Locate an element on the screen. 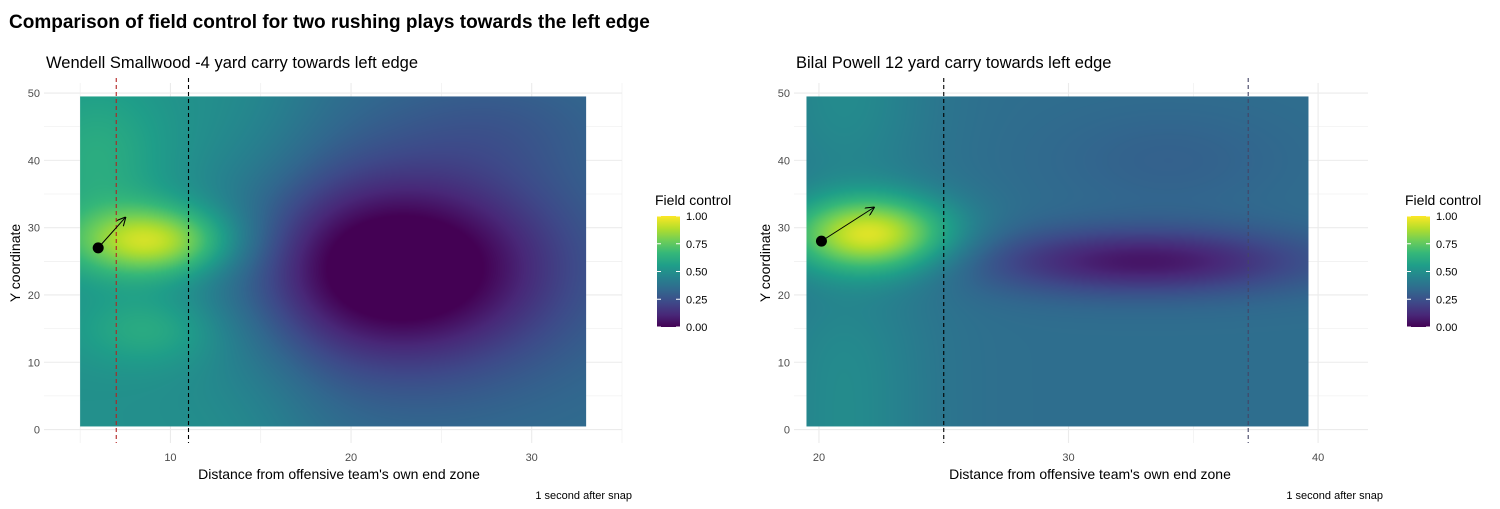 This screenshot has width=1500, height=509. x-tick-label: 40 is located at coordinates (1318, 458).